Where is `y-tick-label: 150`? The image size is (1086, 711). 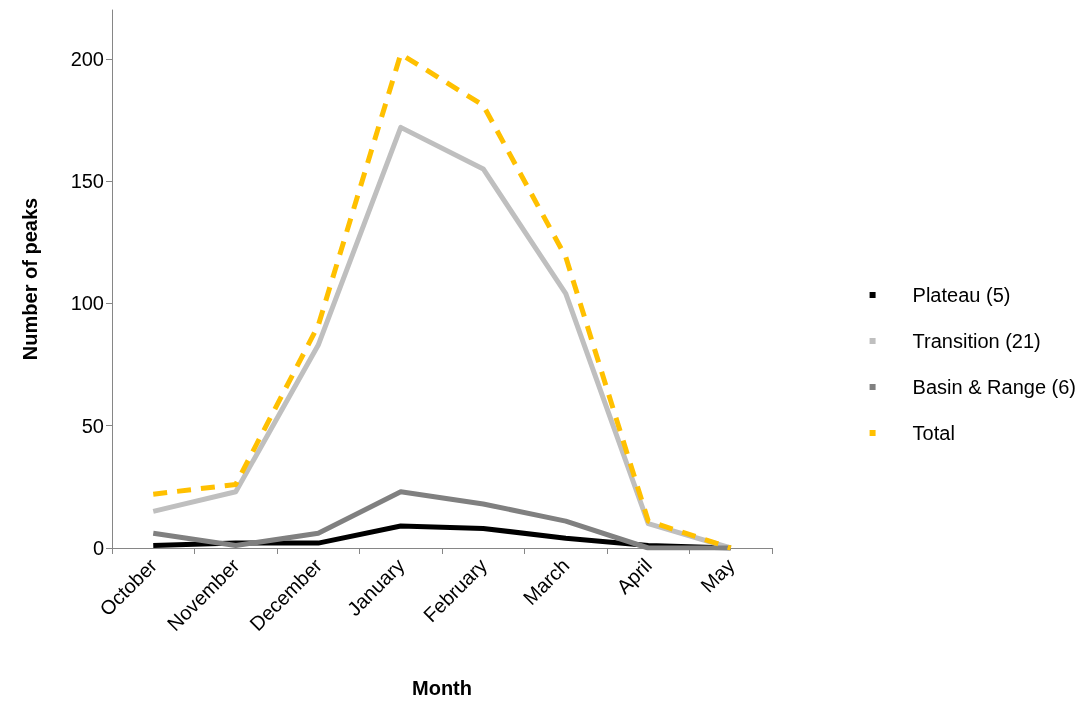
y-tick-label: 150 is located at coordinates (87, 181).